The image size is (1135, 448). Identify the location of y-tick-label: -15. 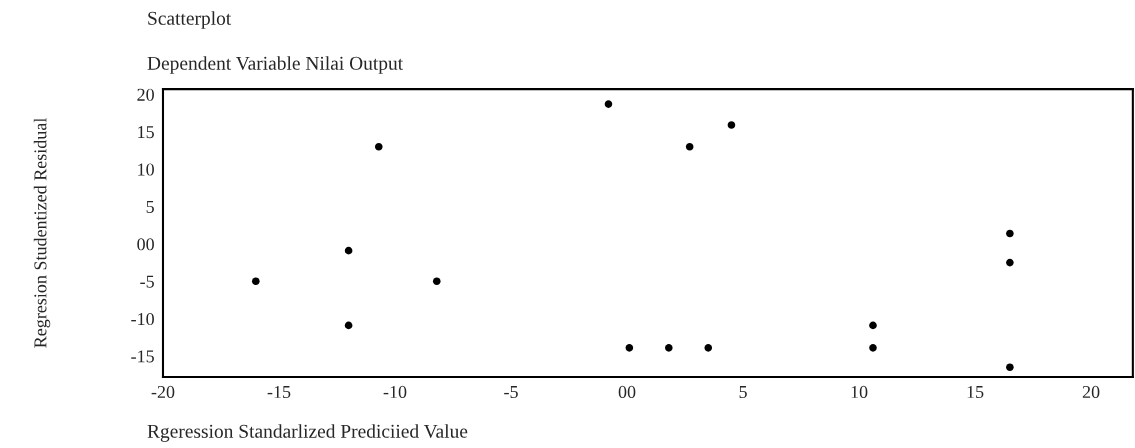
(142, 356).